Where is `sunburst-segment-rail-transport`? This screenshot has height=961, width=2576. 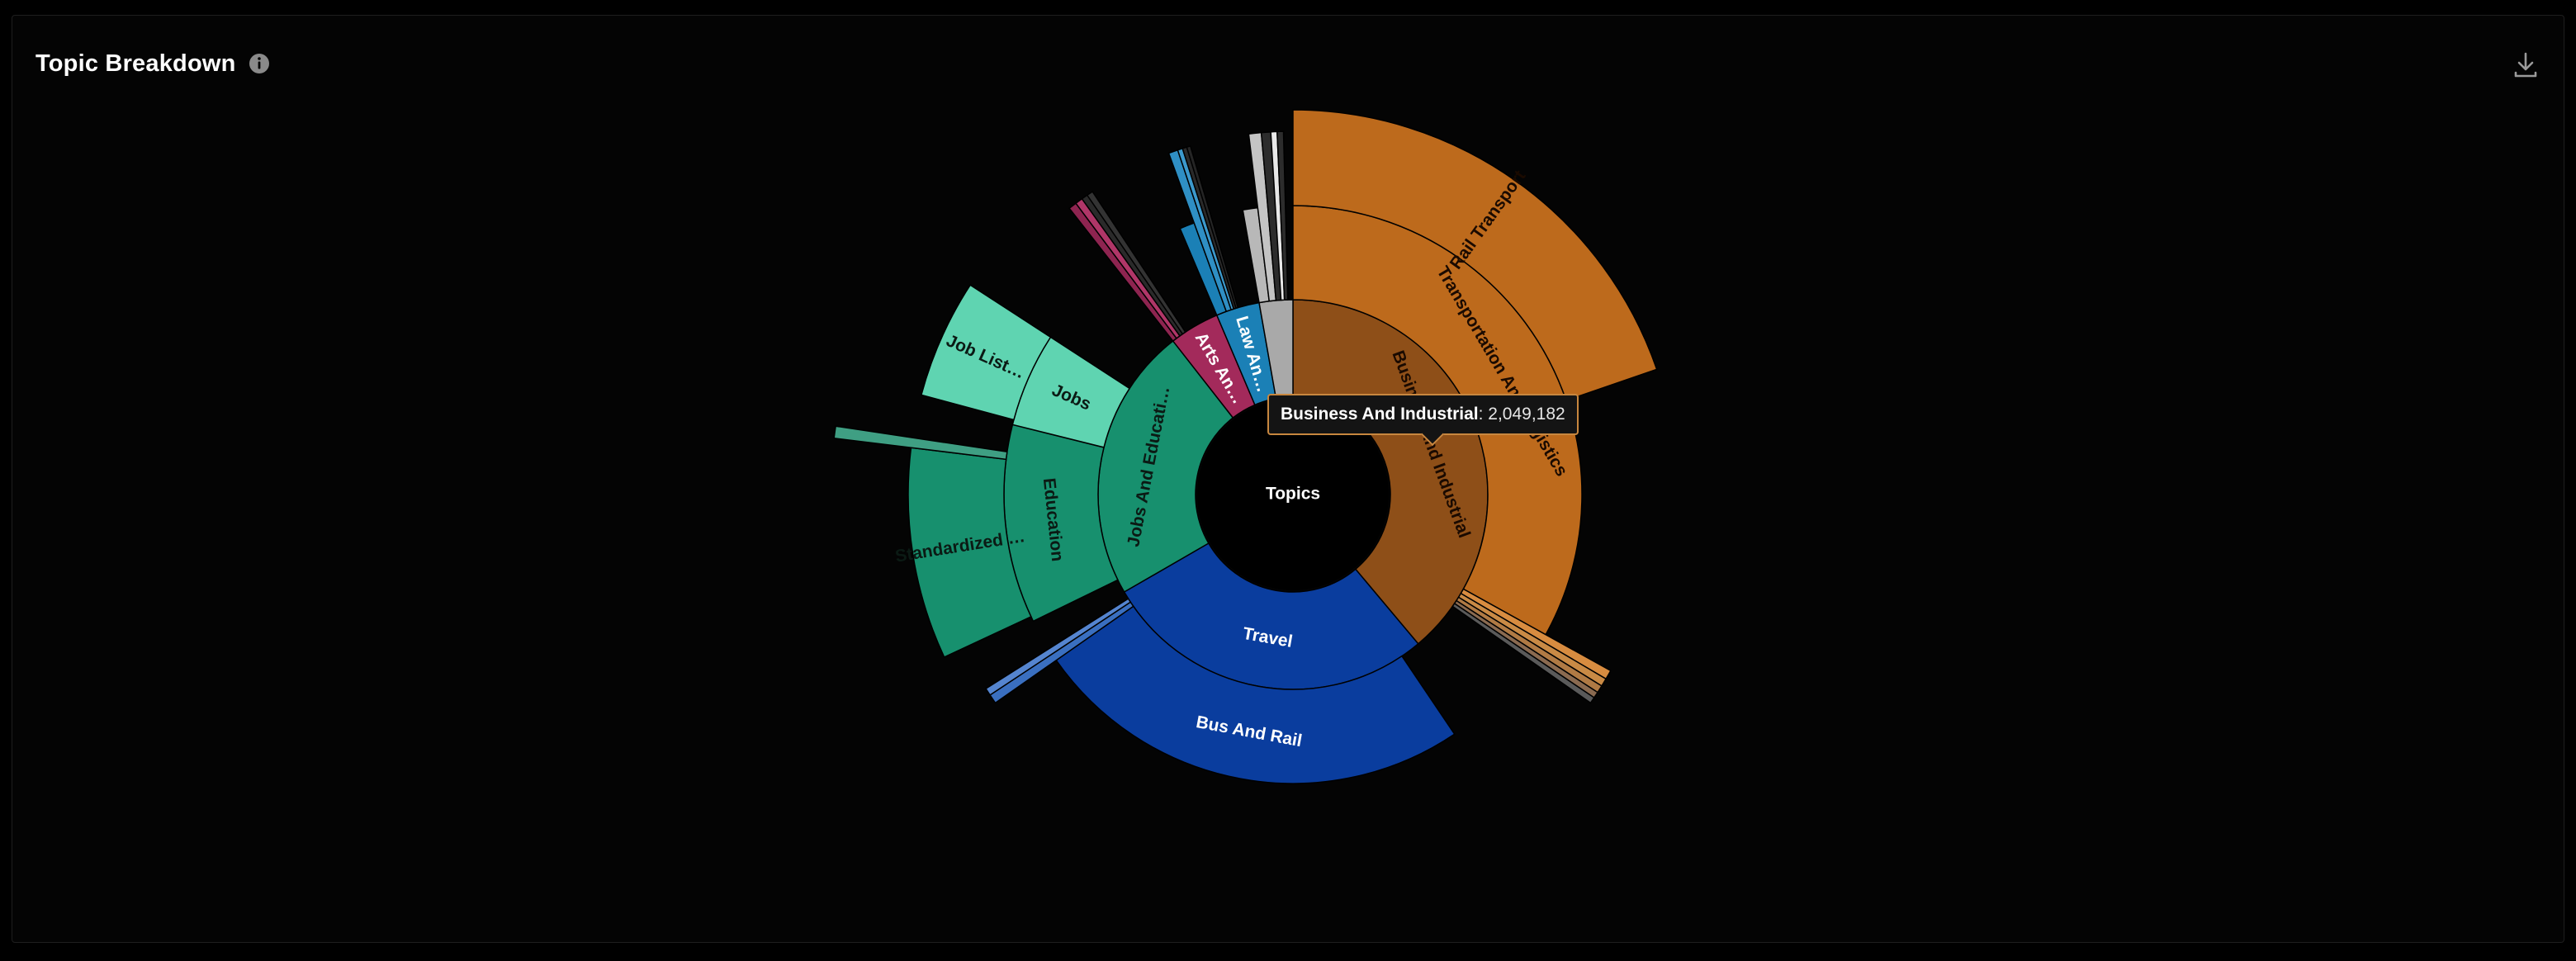 sunburst-segment-rail-transport is located at coordinates (1475, 255).